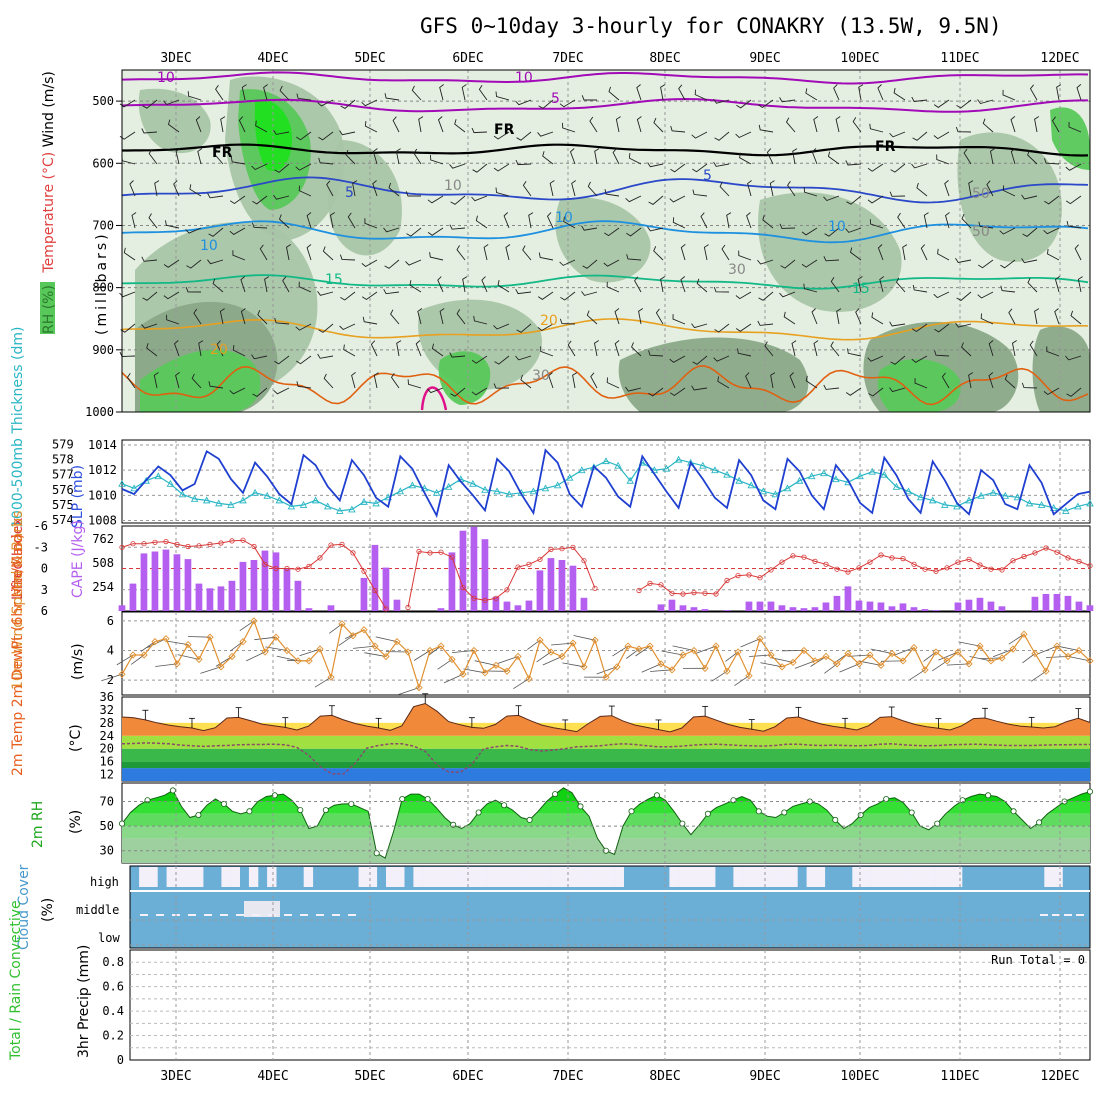 The width and height of the screenshot is (1100, 1100). Describe the element at coordinates (103, 101) in the screenshot. I see `pressure-tick-500: 500` at that location.